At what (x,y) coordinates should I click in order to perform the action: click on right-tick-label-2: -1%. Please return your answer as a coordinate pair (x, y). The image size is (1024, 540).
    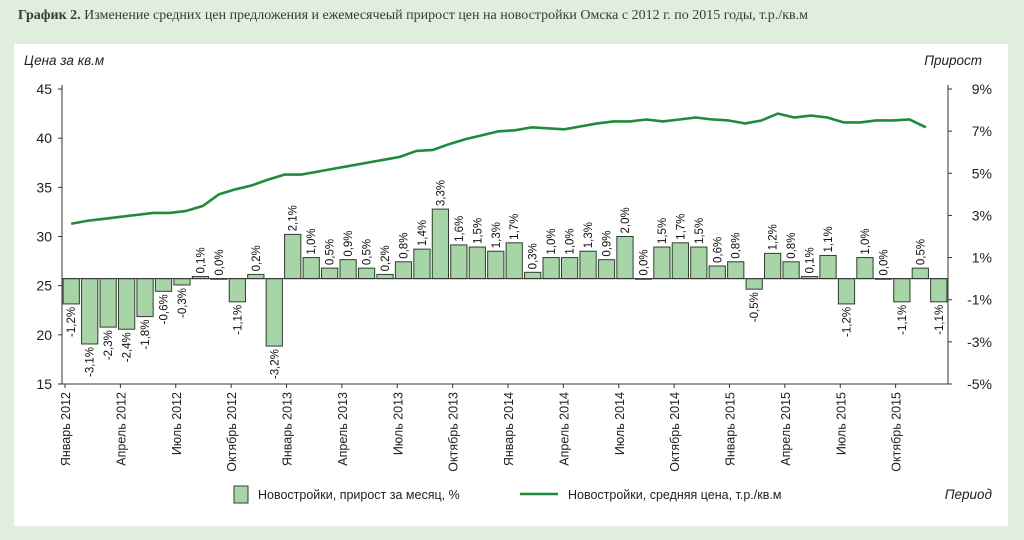
    Looking at the image, I should click on (979, 300).